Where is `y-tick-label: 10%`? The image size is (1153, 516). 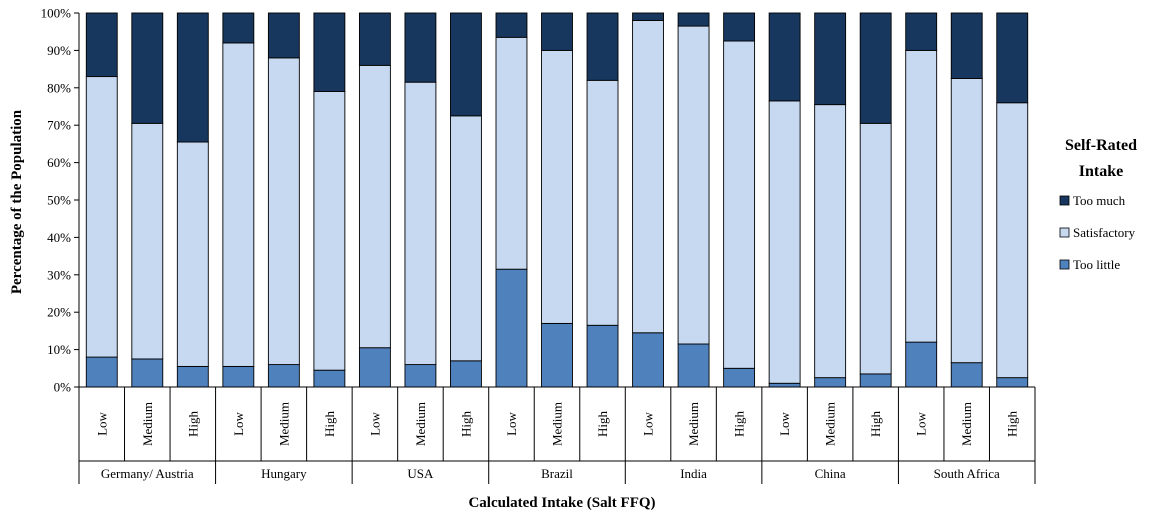 y-tick-label: 10% is located at coordinates (59, 349).